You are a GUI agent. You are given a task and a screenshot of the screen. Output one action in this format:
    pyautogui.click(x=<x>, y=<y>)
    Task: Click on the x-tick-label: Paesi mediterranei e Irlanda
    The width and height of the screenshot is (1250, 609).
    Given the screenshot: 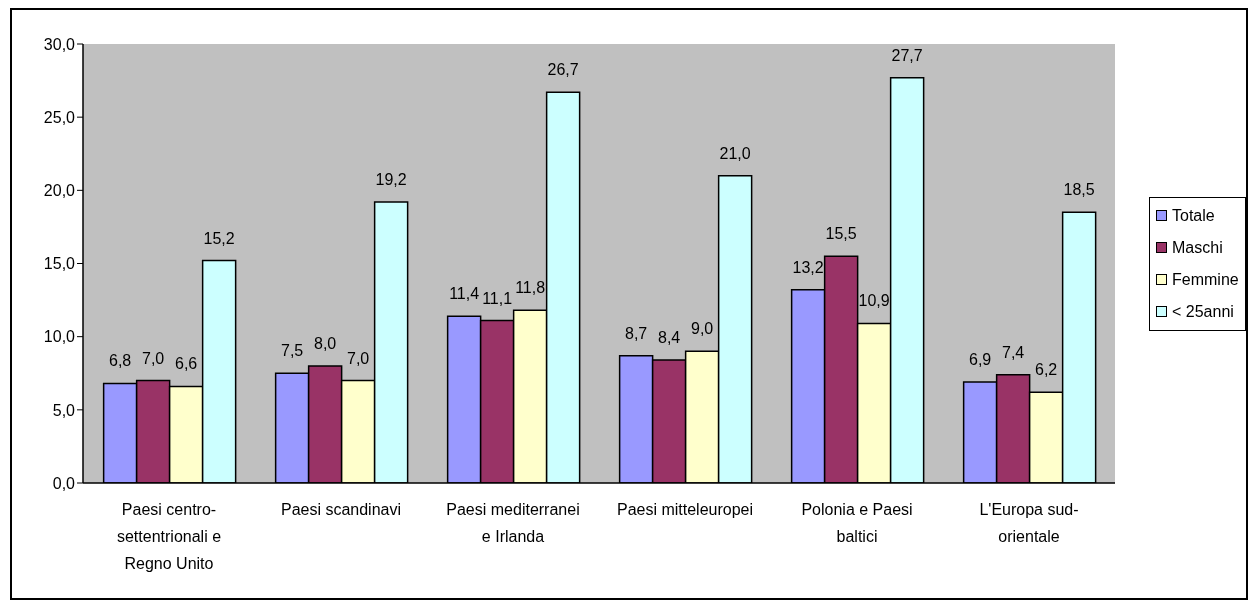 What is the action you would take?
    pyautogui.click(x=513, y=523)
    